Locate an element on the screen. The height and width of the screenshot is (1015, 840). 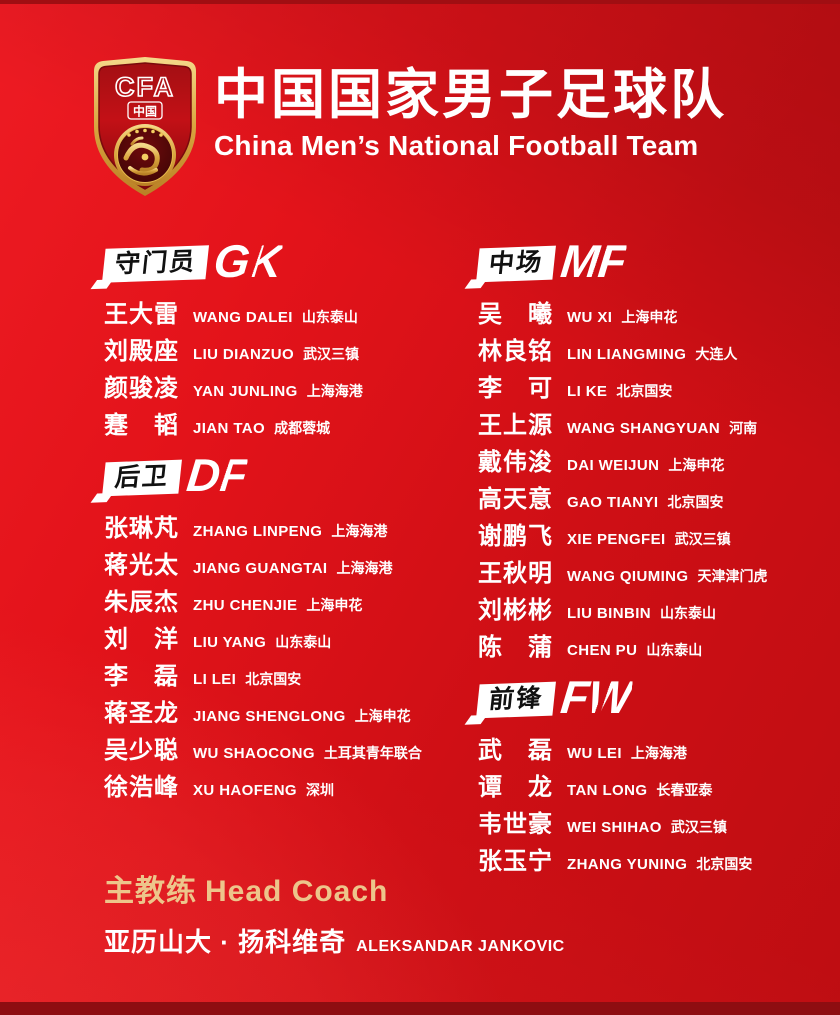
section-badge-box: 中场 is located at coordinates (516, 264).